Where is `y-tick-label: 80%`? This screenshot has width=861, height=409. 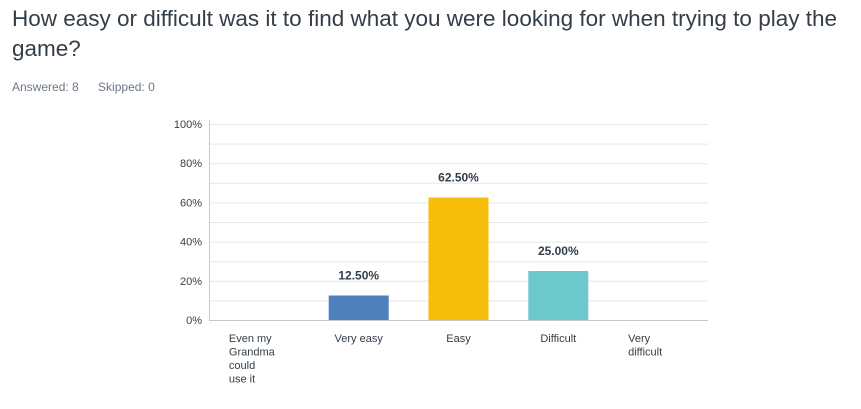
y-tick-label: 80% is located at coordinates (191, 164).